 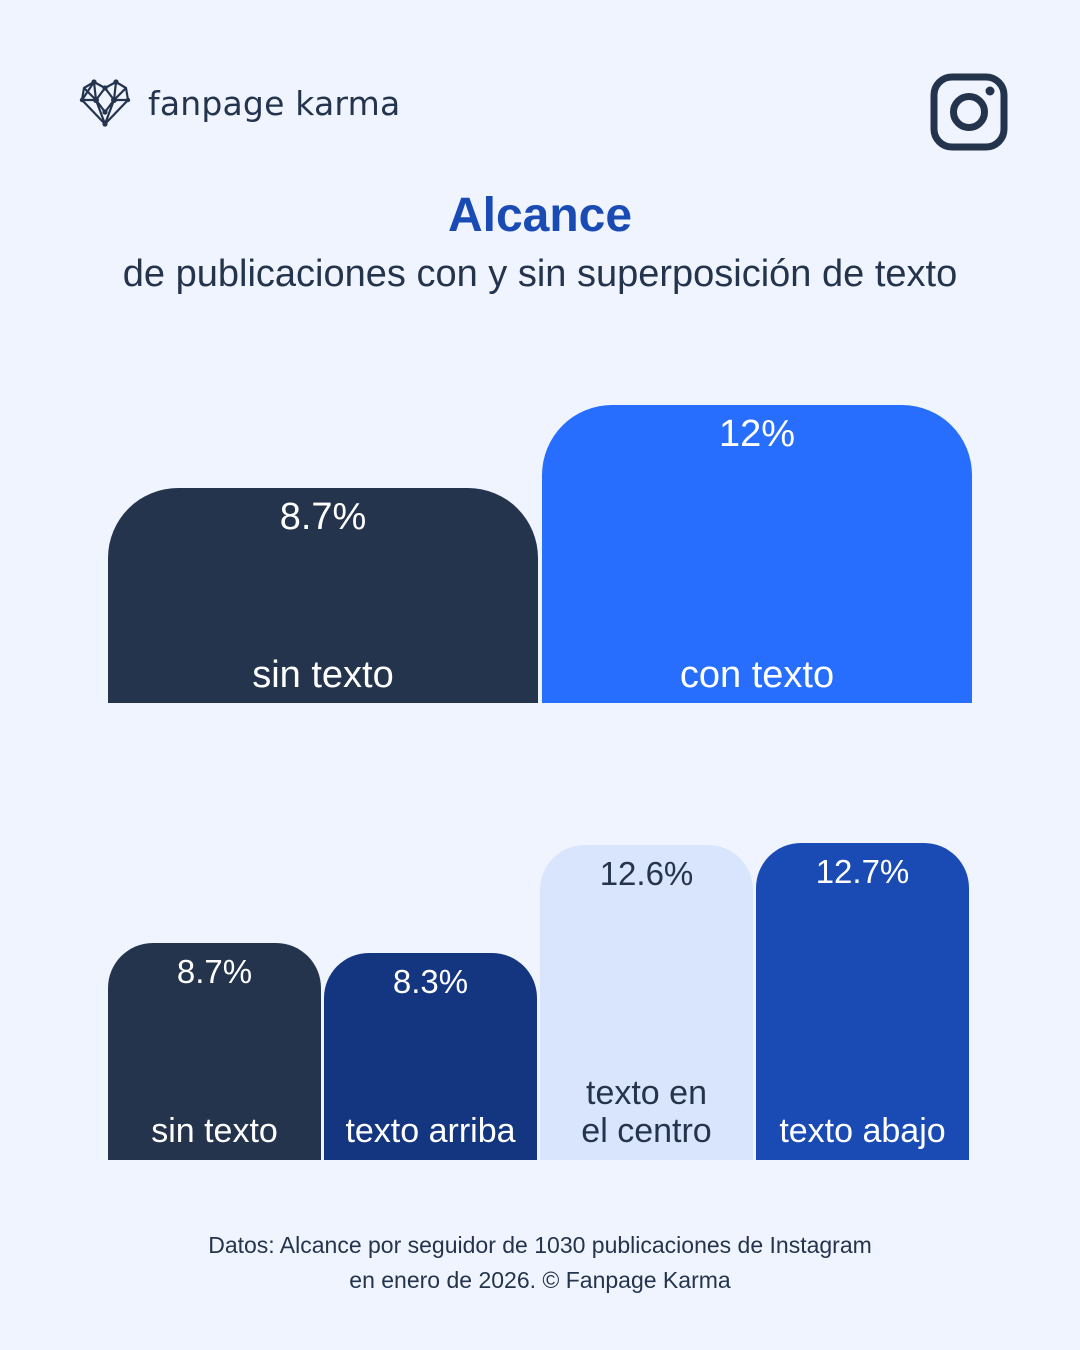 What do you see at coordinates (757, 434) in the screenshot?
I see `bar-value: 12%` at bounding box center [757, 434].